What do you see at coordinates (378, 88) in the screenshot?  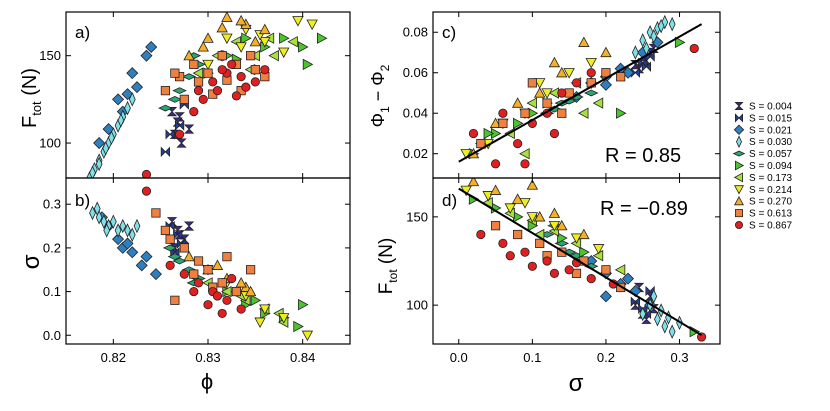 I see `y-axis-label-c-mid: − Φ` at bounding box center [378, 88].